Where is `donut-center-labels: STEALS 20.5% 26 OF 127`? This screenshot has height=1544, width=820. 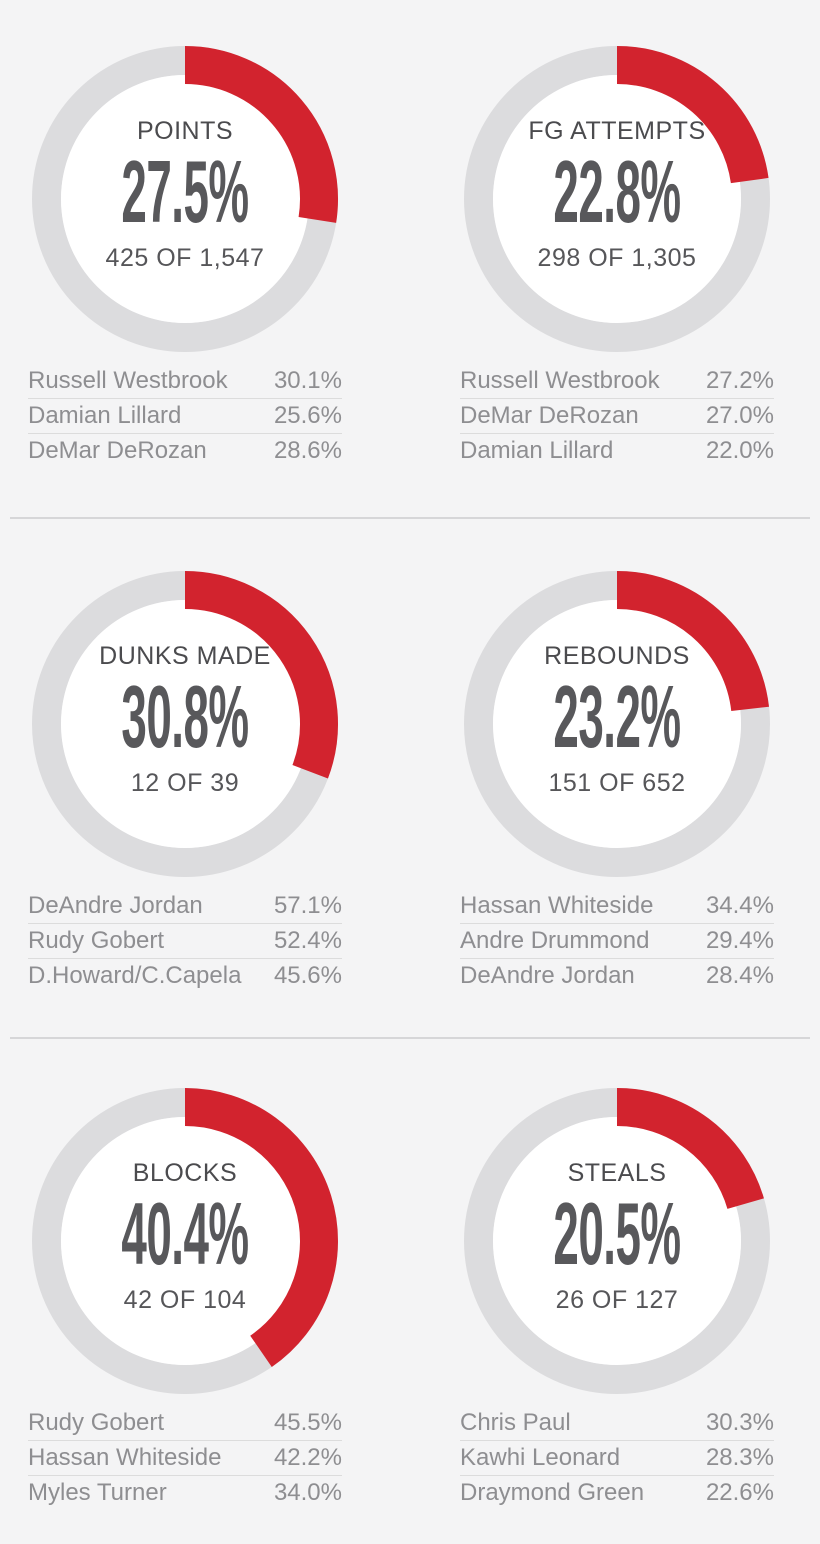 donut-center-labels: STEALS 20.5% 26 OF 127 is located at coordinates (617, 1241).